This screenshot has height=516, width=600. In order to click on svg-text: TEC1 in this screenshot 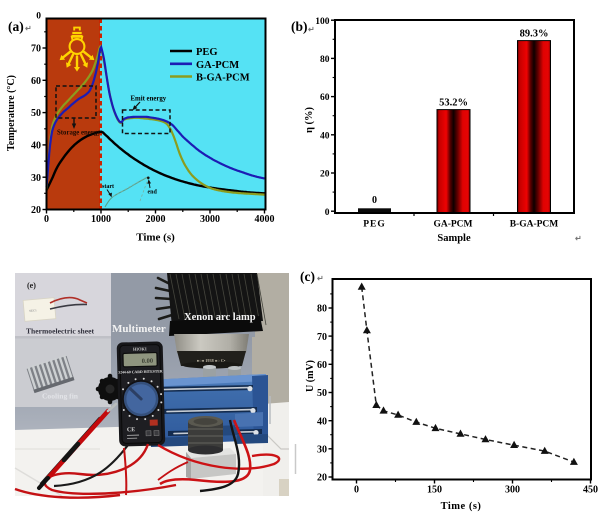, I will do `click(33, 310)`.